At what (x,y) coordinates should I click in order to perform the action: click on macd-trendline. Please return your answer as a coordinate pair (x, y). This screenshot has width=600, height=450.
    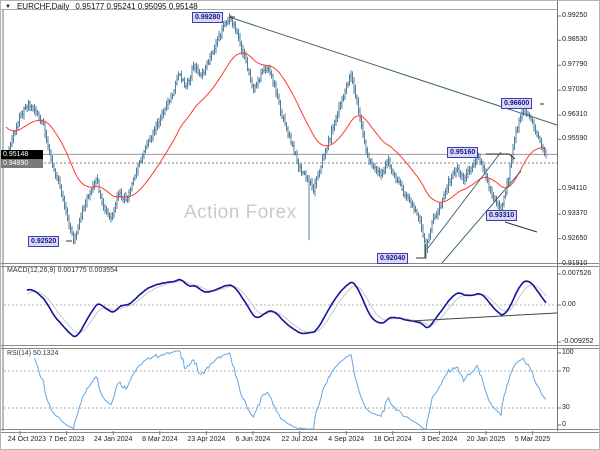
    Looking at the image, I should click on (484, 317).